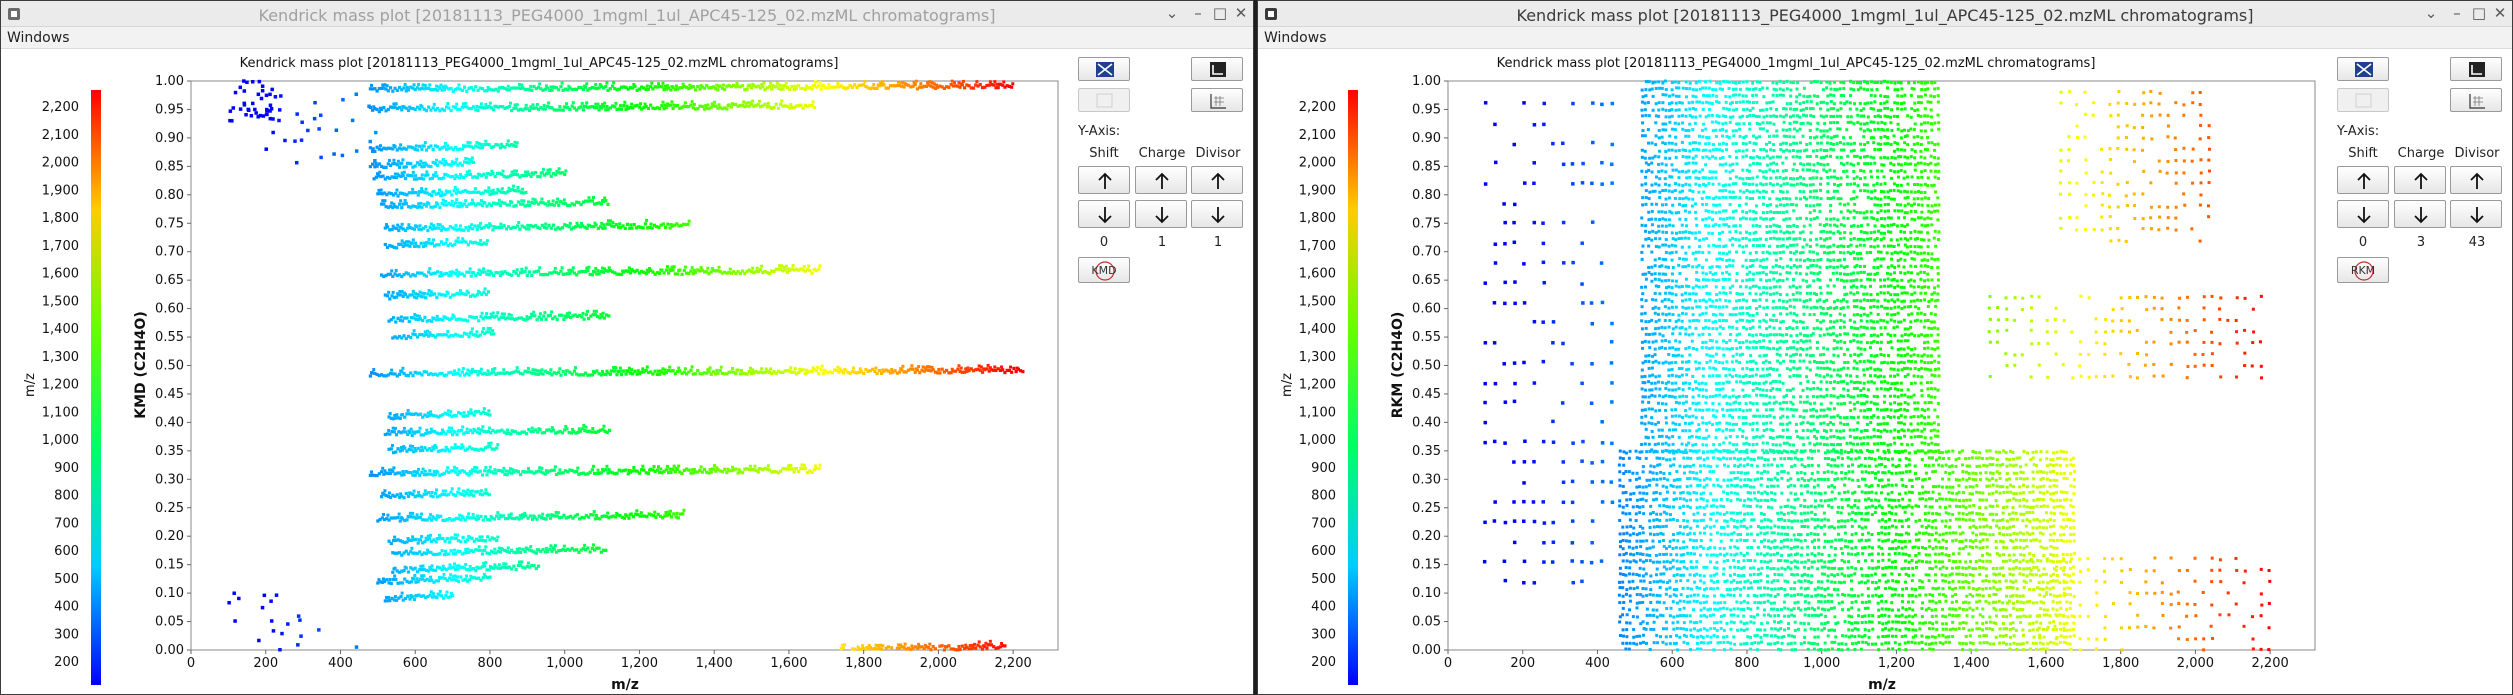 The width and height of the screenshot is (2513, 695). Describe the element at coordinates (1104, 214) in the screenshot. I see `shift-down-button` at that location.